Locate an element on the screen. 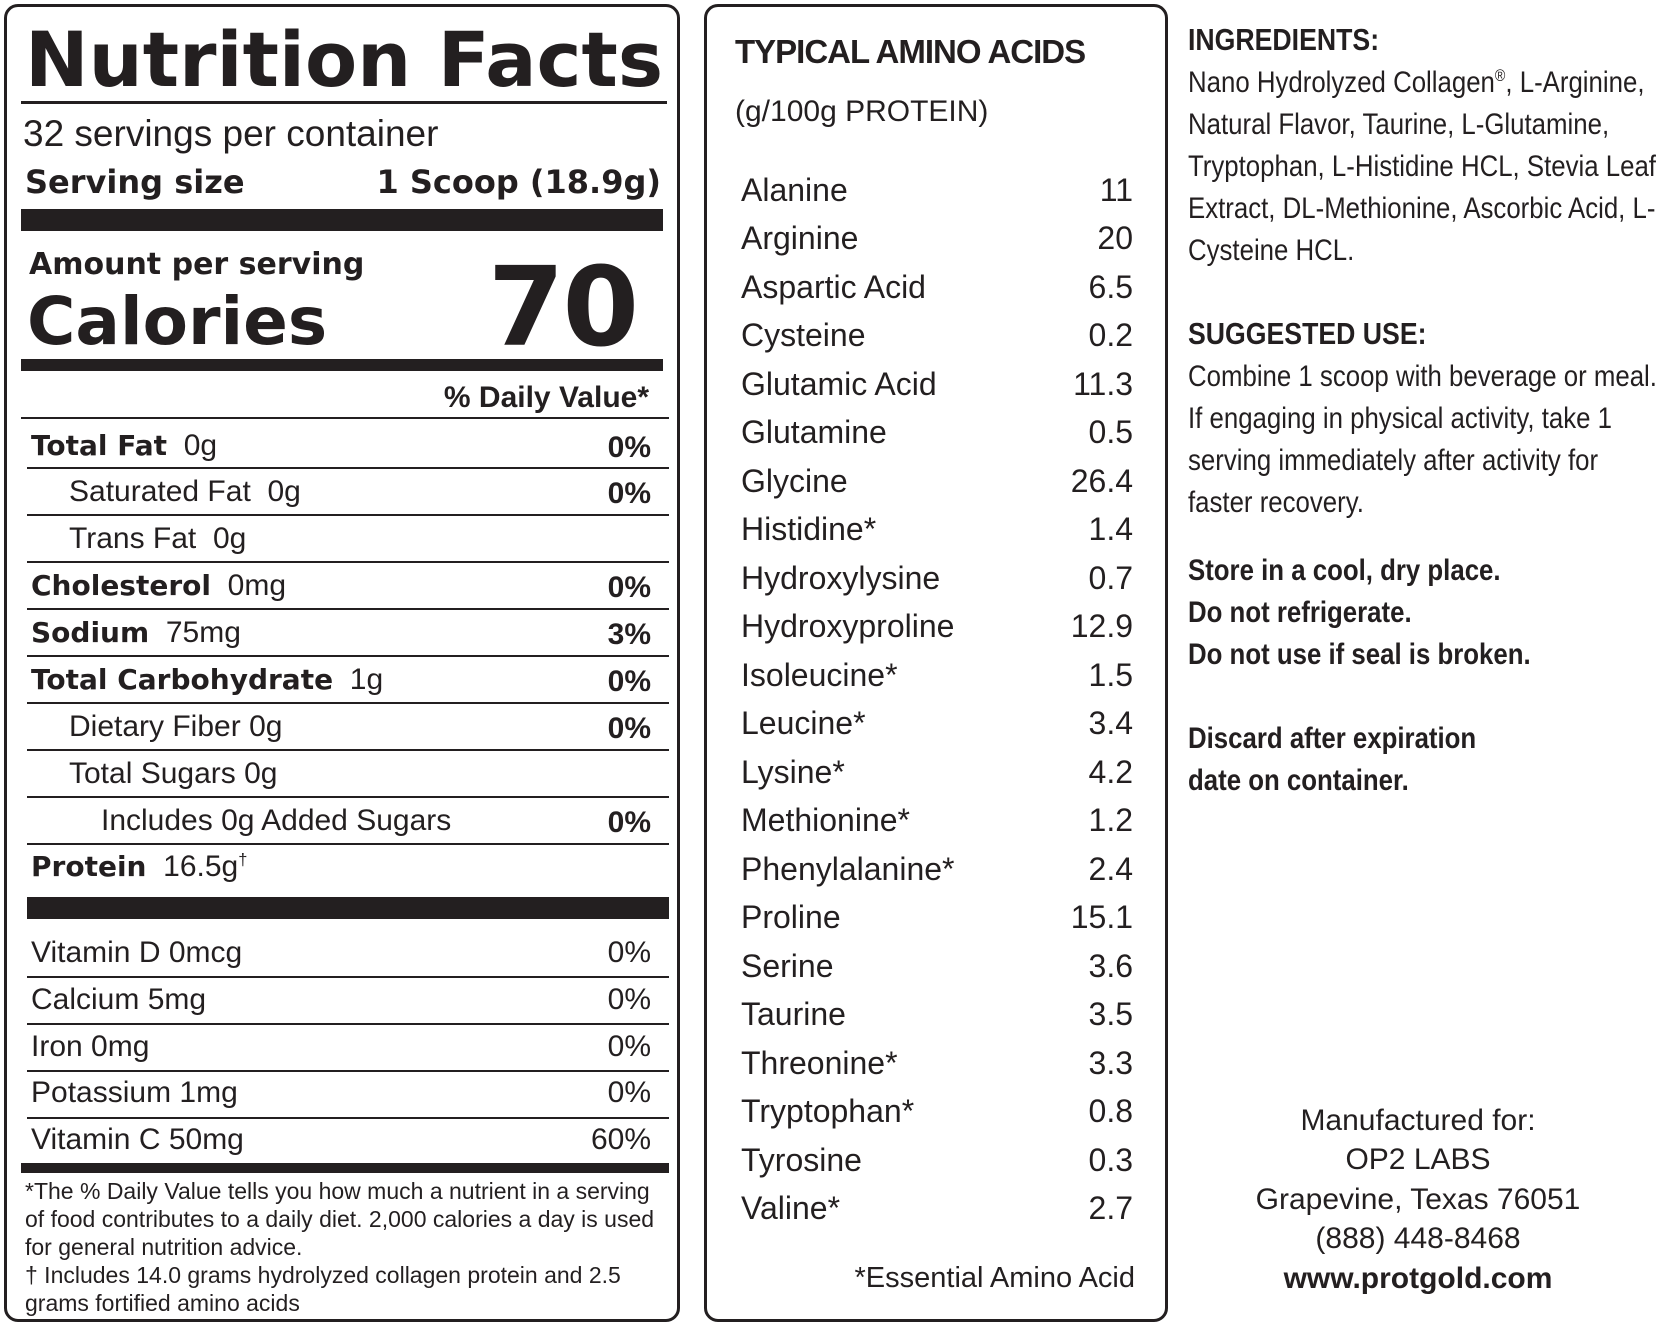 This screenshot has height=1327, width=1679. amino-acid-value: 2.4 is located at coordinates (1110, 869).